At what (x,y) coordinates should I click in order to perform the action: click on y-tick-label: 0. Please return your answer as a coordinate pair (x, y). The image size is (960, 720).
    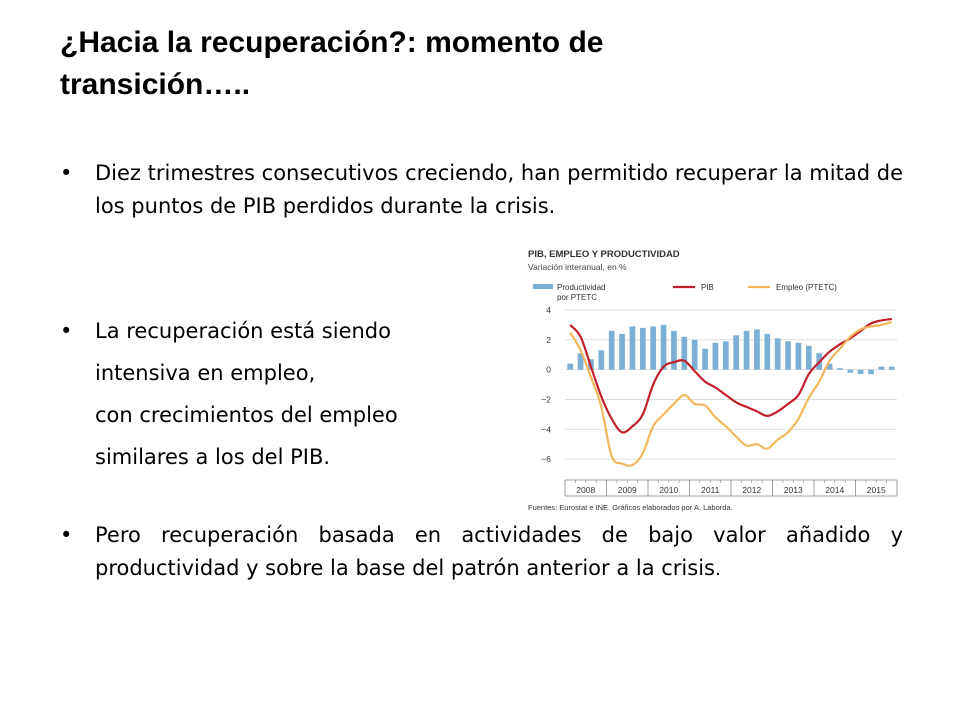
    Looking at the image, I should click on (548, 370).